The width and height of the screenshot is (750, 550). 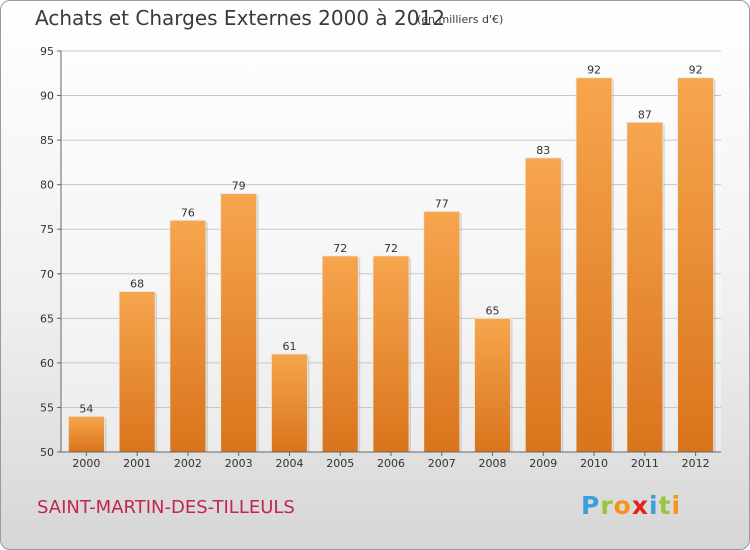 What do you see at coordinates (622, 505) in the screenshot?
I see `logo-letter: o` at bounding box center [622, 505].